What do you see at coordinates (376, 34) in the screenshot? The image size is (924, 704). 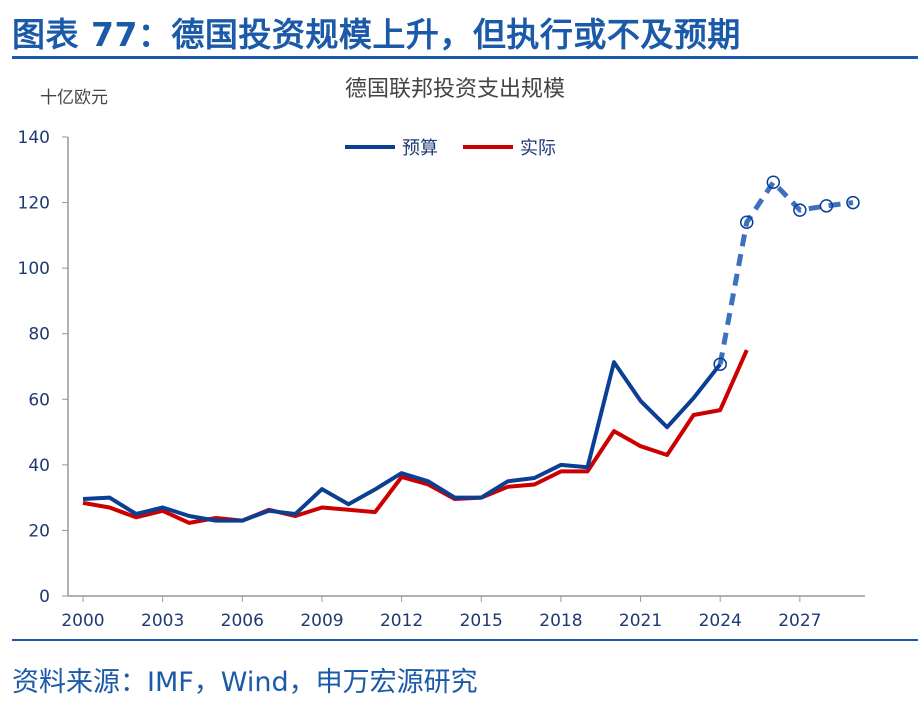 I see `figure-title: 图表 77：德国投资规模上升，但执行或不及预期` at bounding box center [376, 34].